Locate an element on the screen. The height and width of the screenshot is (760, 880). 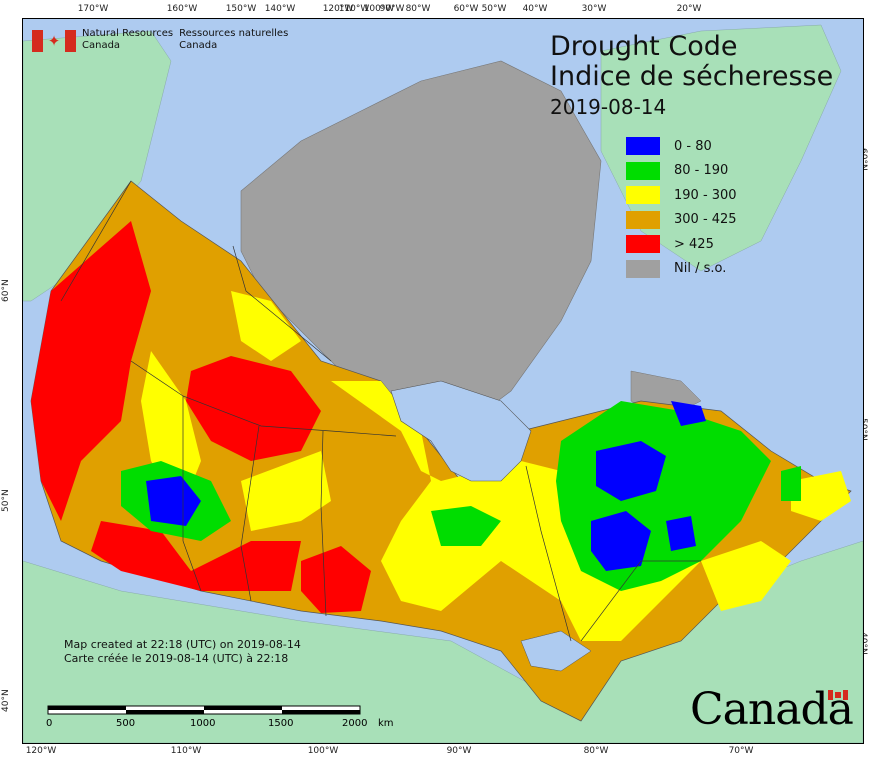
creation-note-fr: Carte créée le 2019-08-14 (UTC) à 22:18 is located at coordinates (176, 658).